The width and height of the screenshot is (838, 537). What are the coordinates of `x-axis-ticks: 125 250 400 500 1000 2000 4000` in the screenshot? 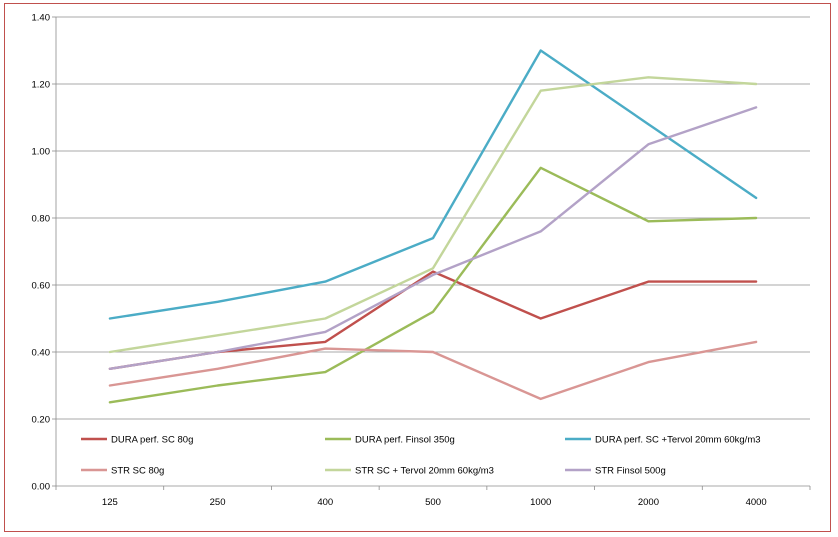 It's located at (433, 497).